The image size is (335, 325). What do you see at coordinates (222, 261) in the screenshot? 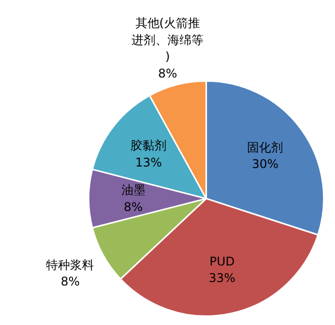
I see `slice-label: PUD` at bounding box center [222, 261].